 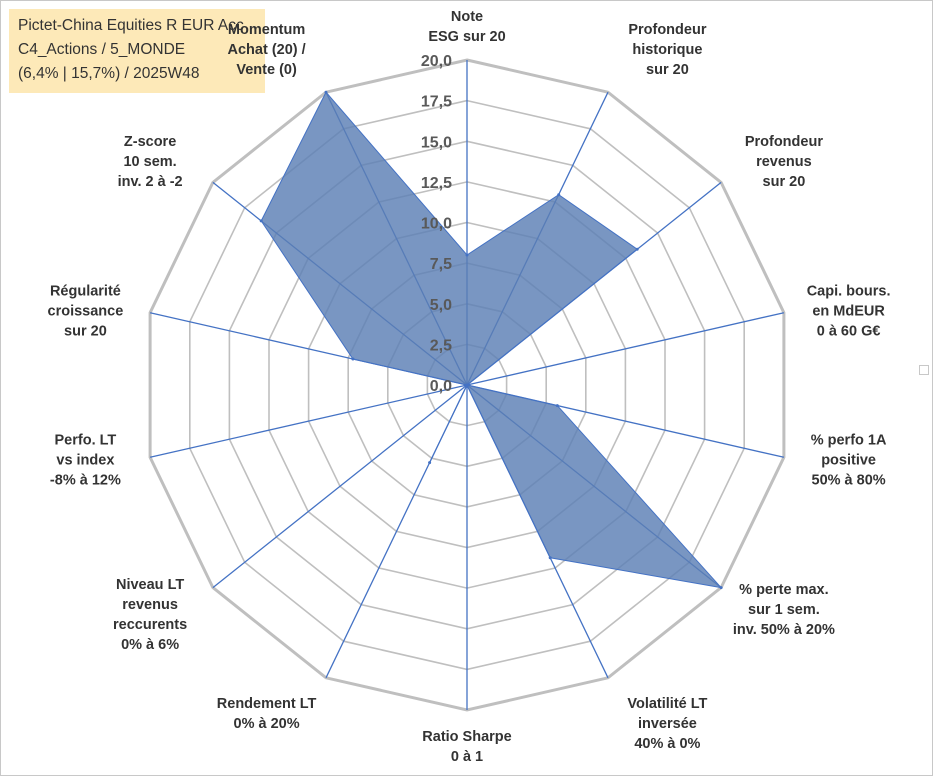 I want to click on axis-label-11: Perfo. LT vs index -8% à 12%, so click(x=85, y=461).